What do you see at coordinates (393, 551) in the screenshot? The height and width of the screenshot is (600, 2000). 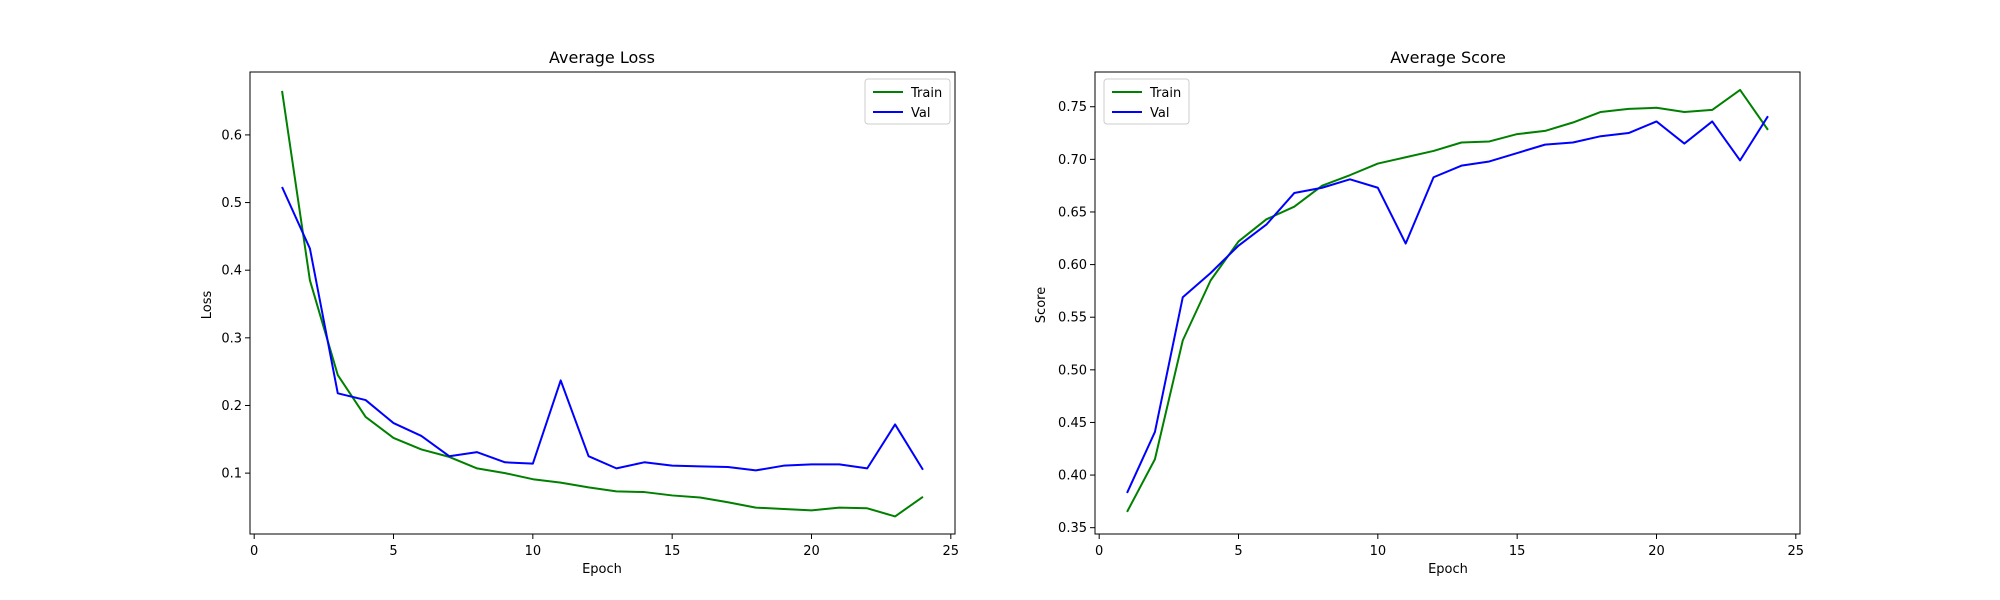 I see `loss-x-tick-label: 5` at bounding box center [393, 551].